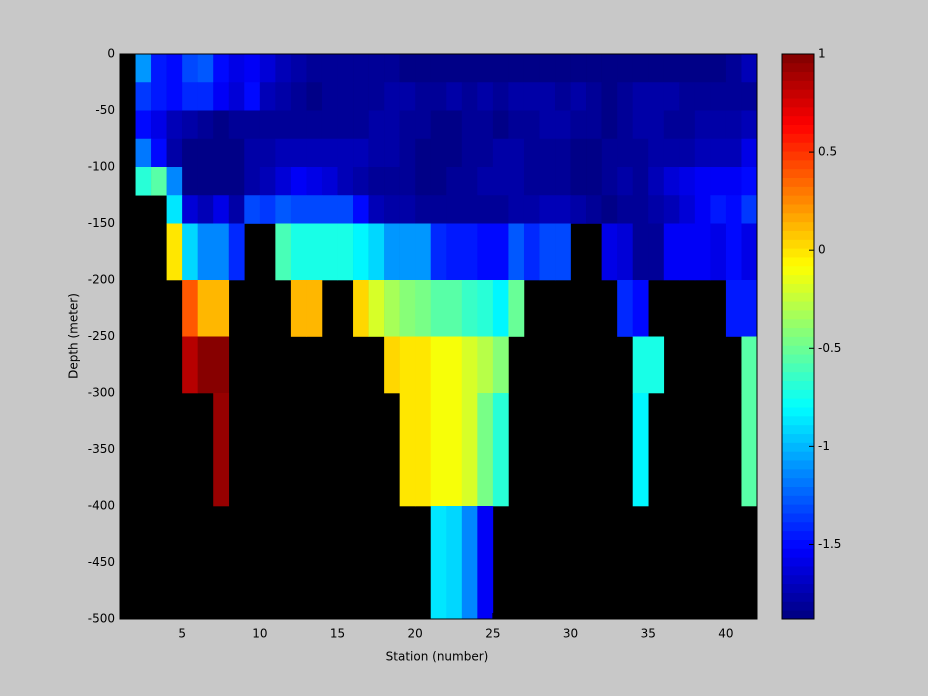 Image resolution: width=928 pixels, height=696 pixels. What do you see at coordinates (824, 446) in the screenshot?
I see `colorbar-tick-label: -1` at bounding box center [824, 446].